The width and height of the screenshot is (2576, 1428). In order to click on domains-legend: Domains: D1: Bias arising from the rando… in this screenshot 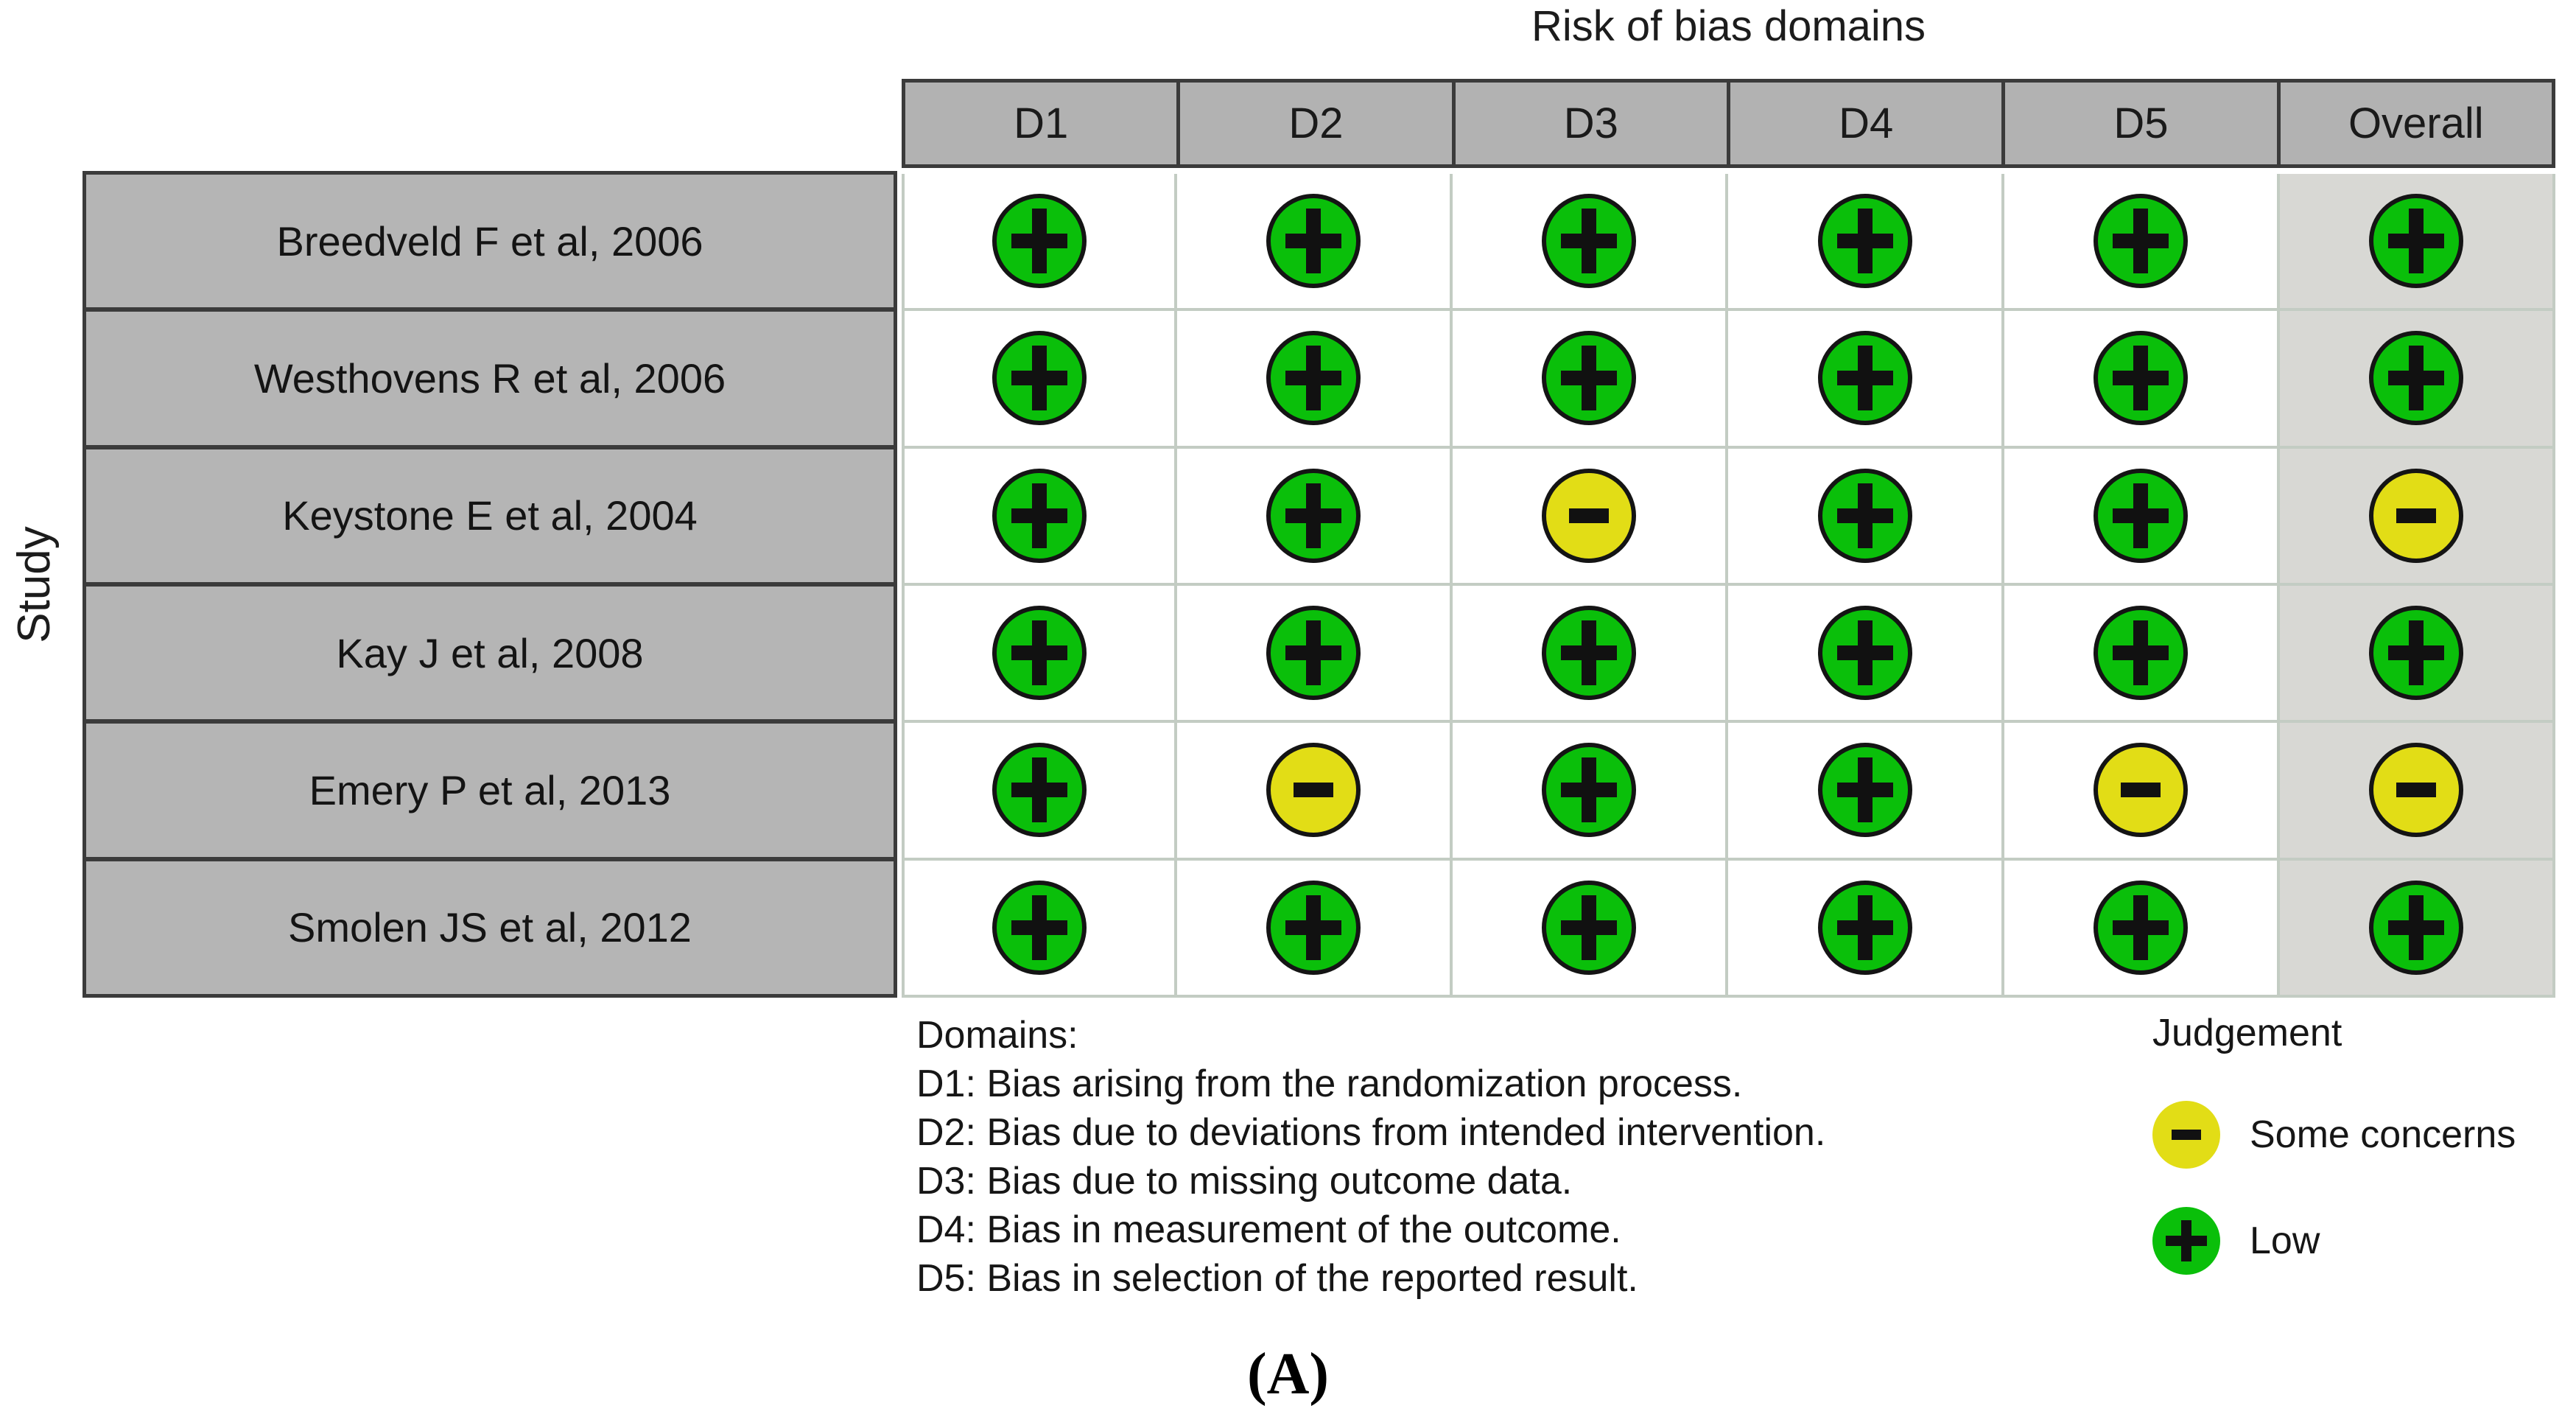, I will do `click(1370, 1157)`.